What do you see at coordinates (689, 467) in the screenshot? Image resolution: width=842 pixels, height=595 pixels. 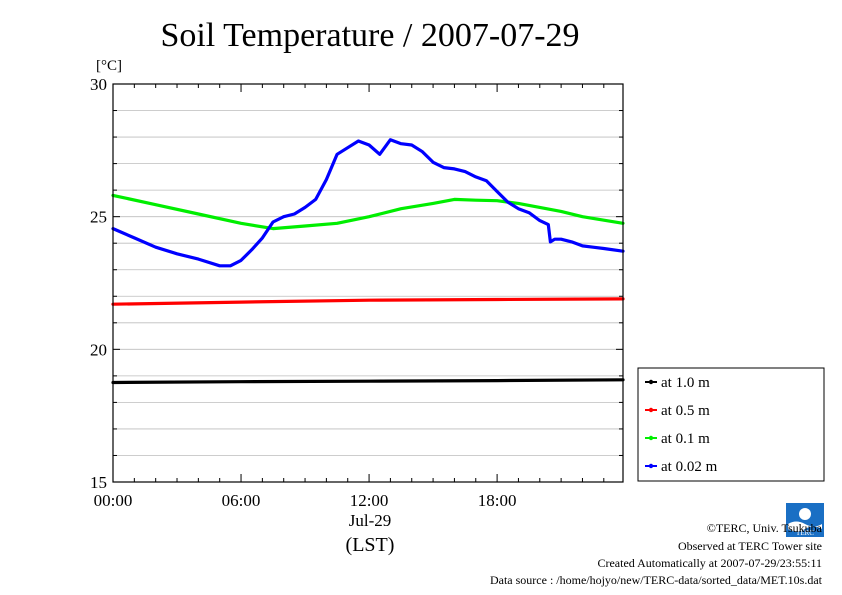 I see `legend-label: at 0.02 m` at bounding box center [689, 467].